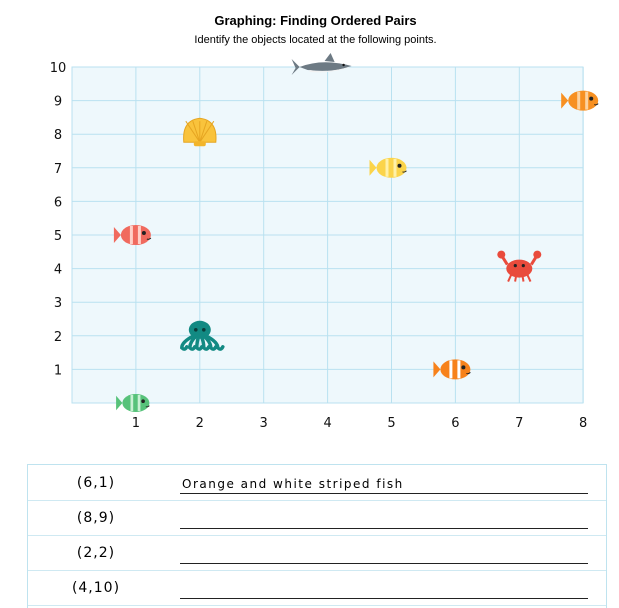 This screenshot has width=619, height=608. I want to click on x-tick-label: 6, so click(455, 423).